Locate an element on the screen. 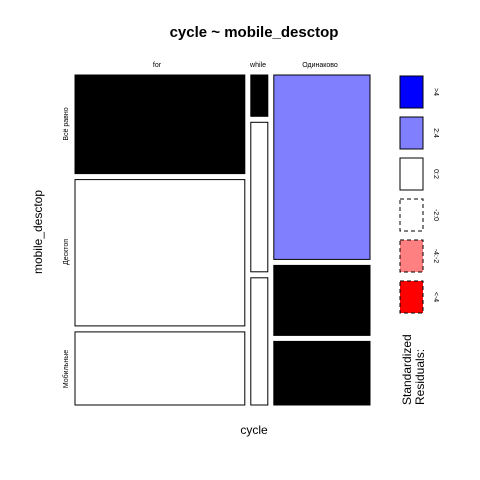  y-axis-title: mobile_desctop is located at coordinates (38, 232).